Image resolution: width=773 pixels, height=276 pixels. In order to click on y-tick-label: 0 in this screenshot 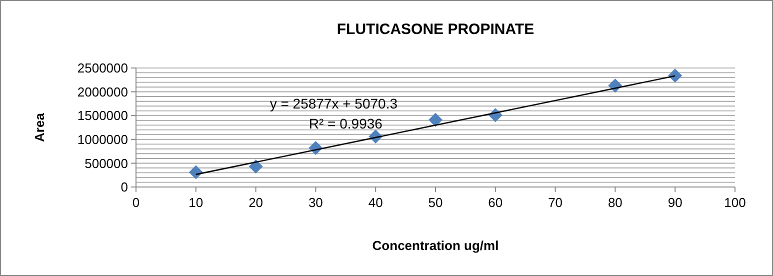, I will do `click(124, 187)`.